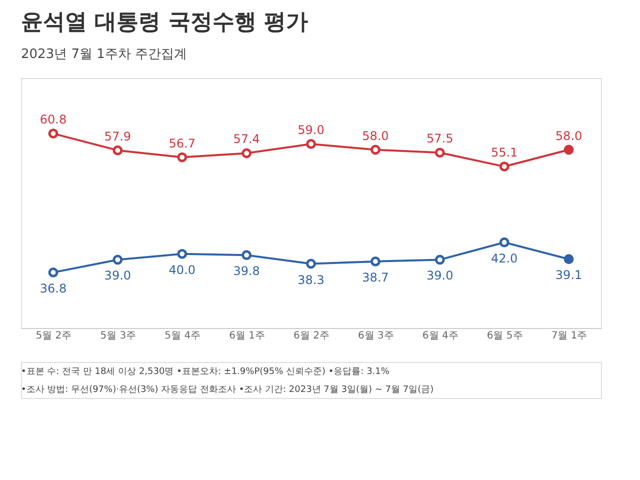  Describe the element at coordinates (504, 258) in the screenshot. I see `data-label: 42.0` at that location.